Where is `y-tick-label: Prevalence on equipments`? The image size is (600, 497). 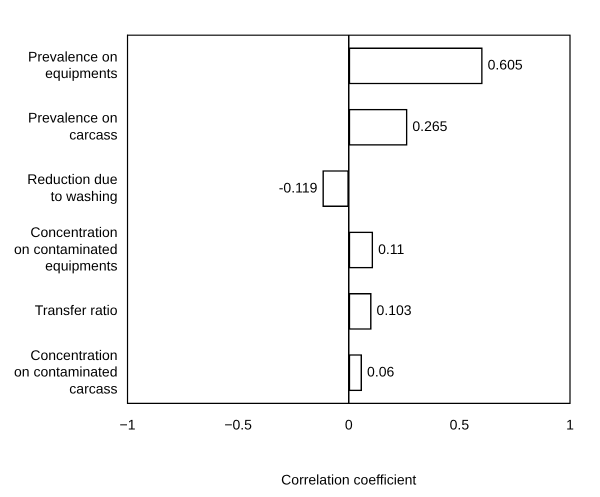
y-tick-label: Prevalence on equipments is located at coordinates (73, 65).